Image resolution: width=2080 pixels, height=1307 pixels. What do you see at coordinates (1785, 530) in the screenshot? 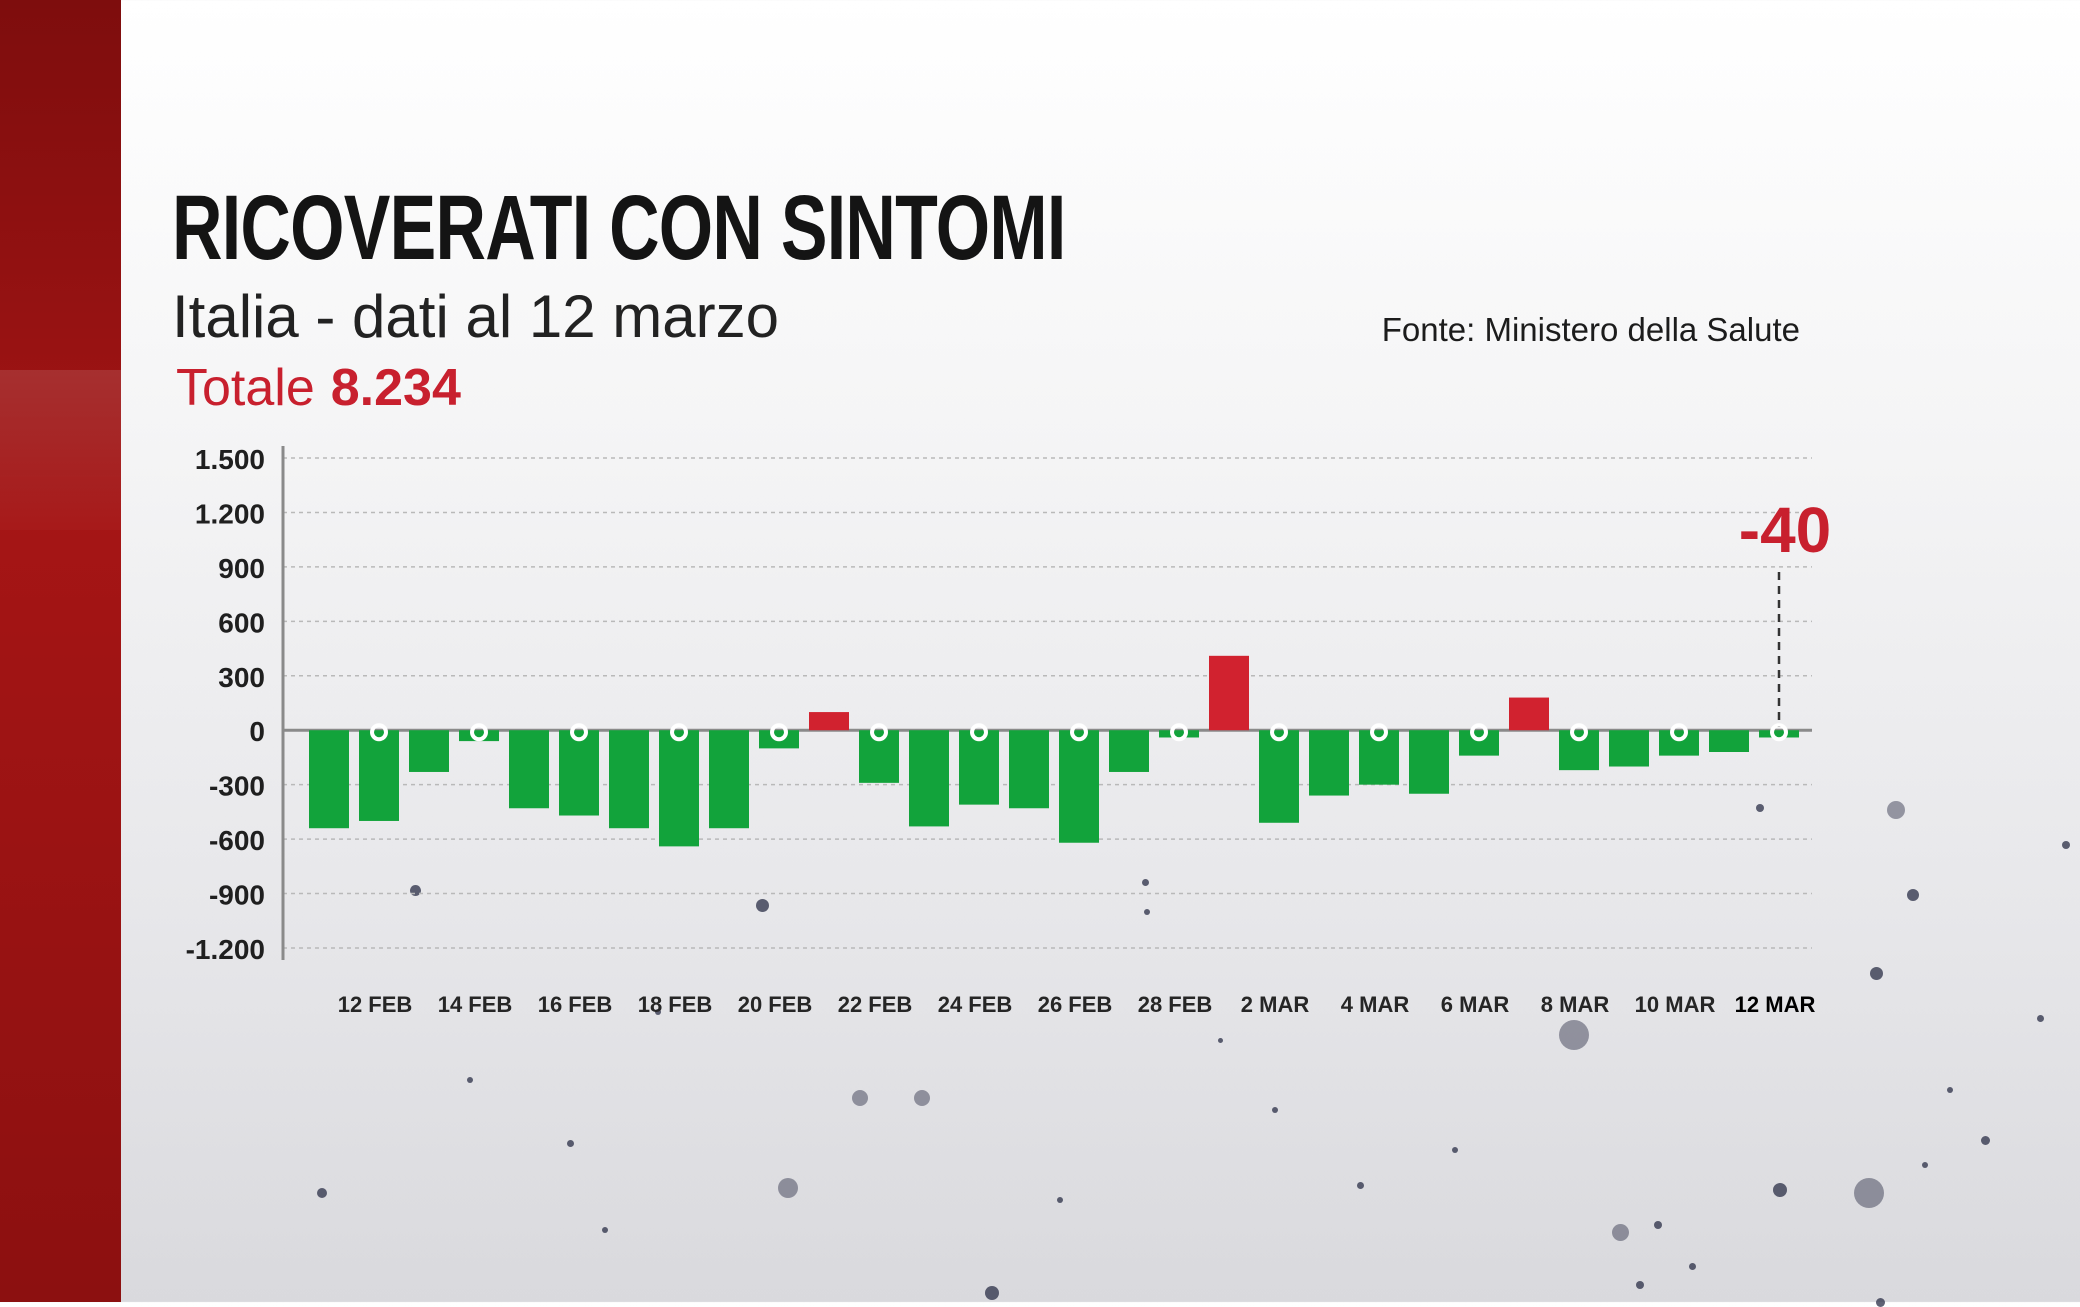
I see `highlight-value-label: -40` at bounding box center [1785, 530].